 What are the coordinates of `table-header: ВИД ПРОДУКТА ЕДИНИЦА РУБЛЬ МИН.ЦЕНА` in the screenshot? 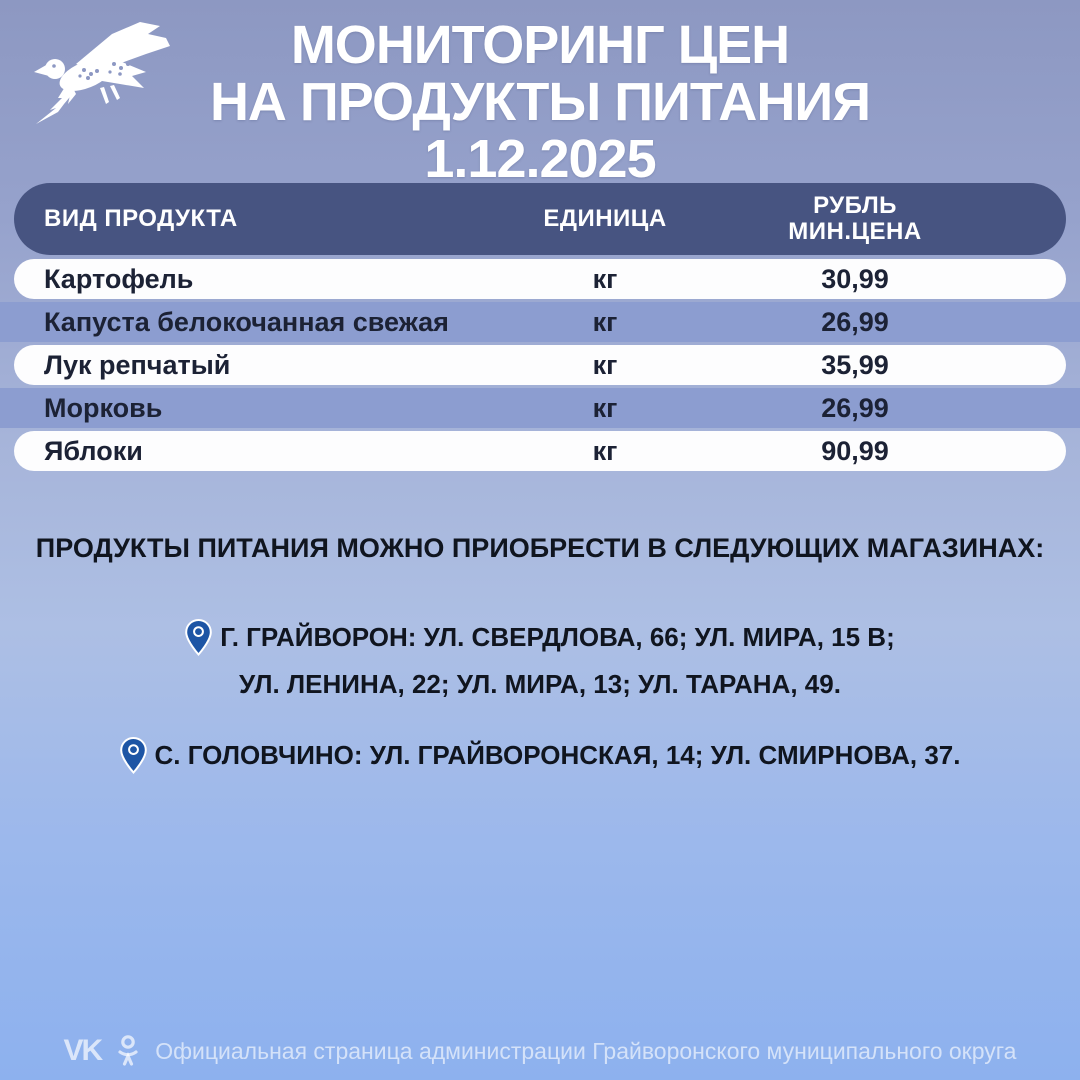 It's located at (540, 219).